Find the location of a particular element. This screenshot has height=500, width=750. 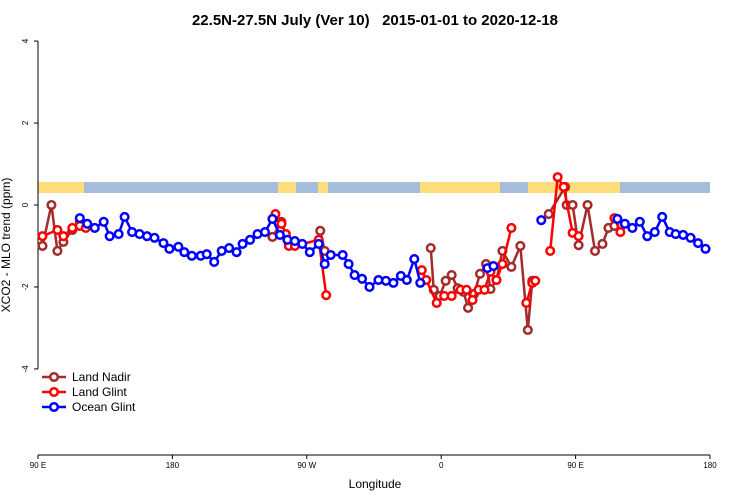

x-tick-label: 90 E is located at coordinates (575, 465).